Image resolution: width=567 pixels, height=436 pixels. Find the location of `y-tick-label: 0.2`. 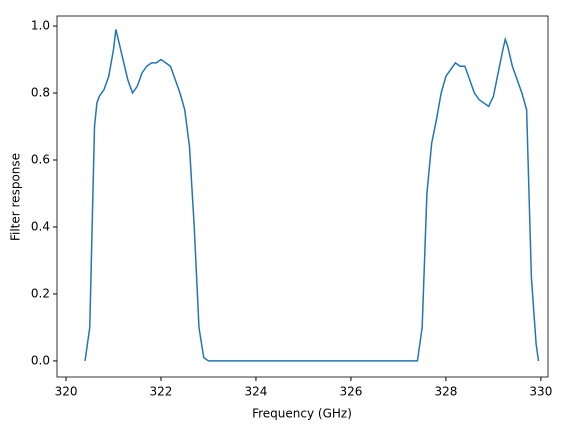

y-tick-label: 0.2 is located at coordinates (40, 293).